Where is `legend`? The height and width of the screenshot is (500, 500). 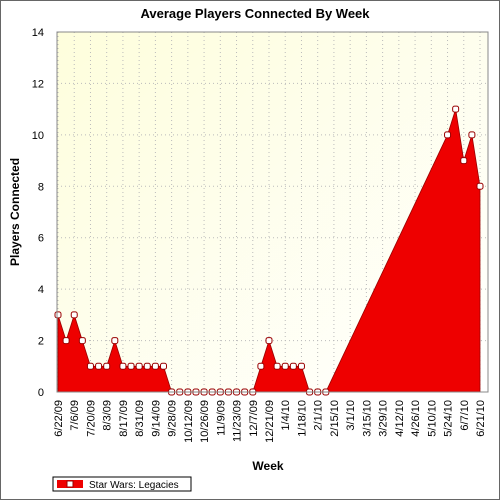 legend is located at coordinates (122, 484).